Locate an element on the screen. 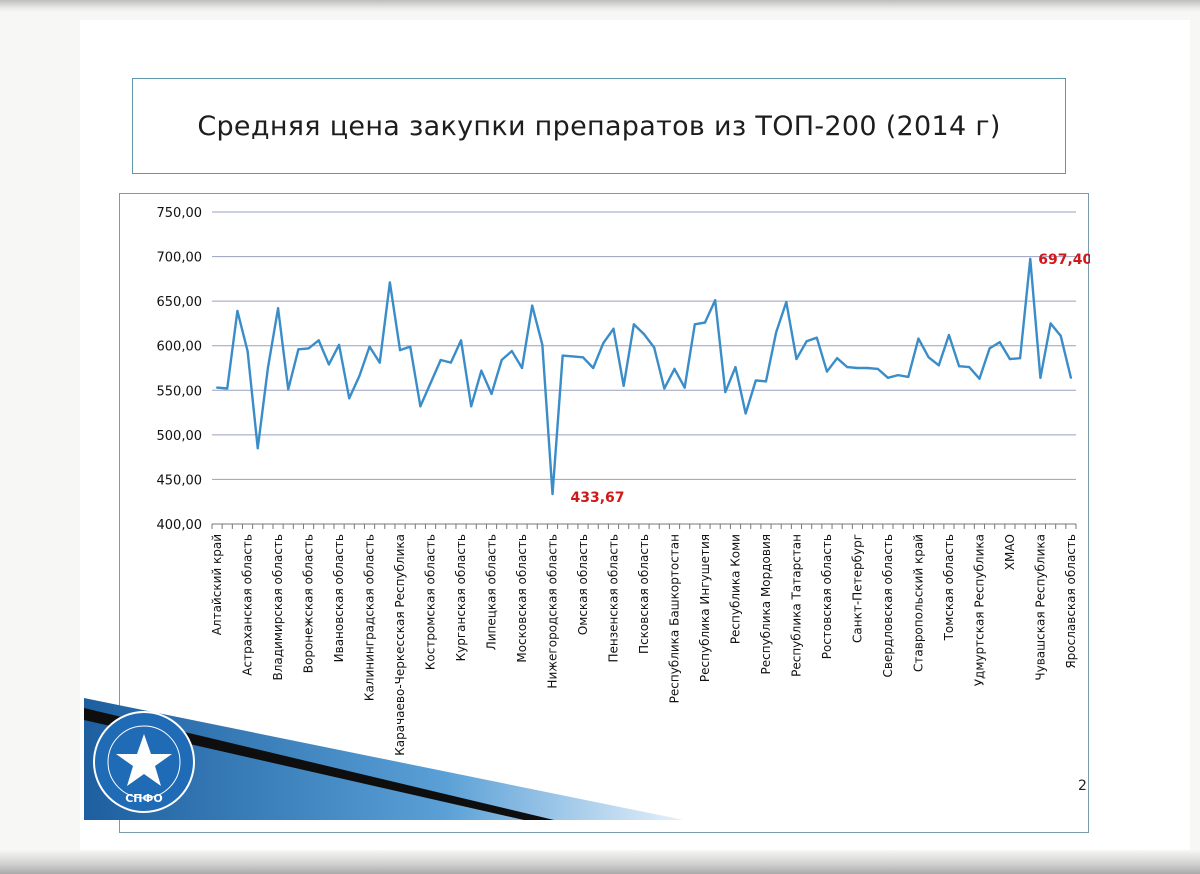 The image size is (1200, 874). x-tick-label: Ставропольский край is located at coordinates (918, 603).